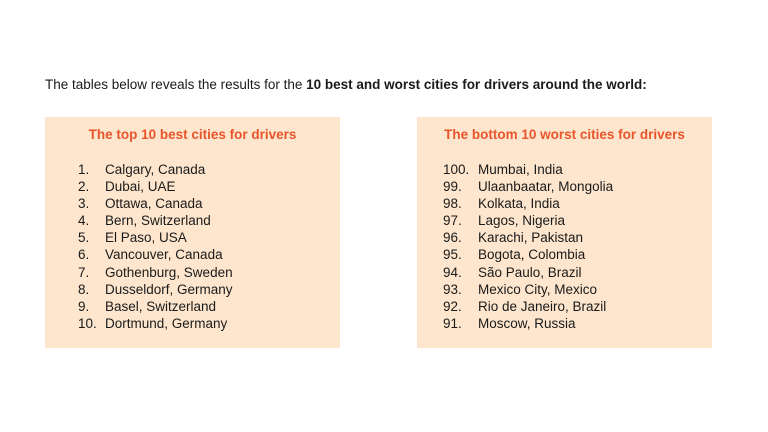 This screenshot has height=432, width=768. I want to click on city-name: Lagos, Nigeria, so click(522, 221).